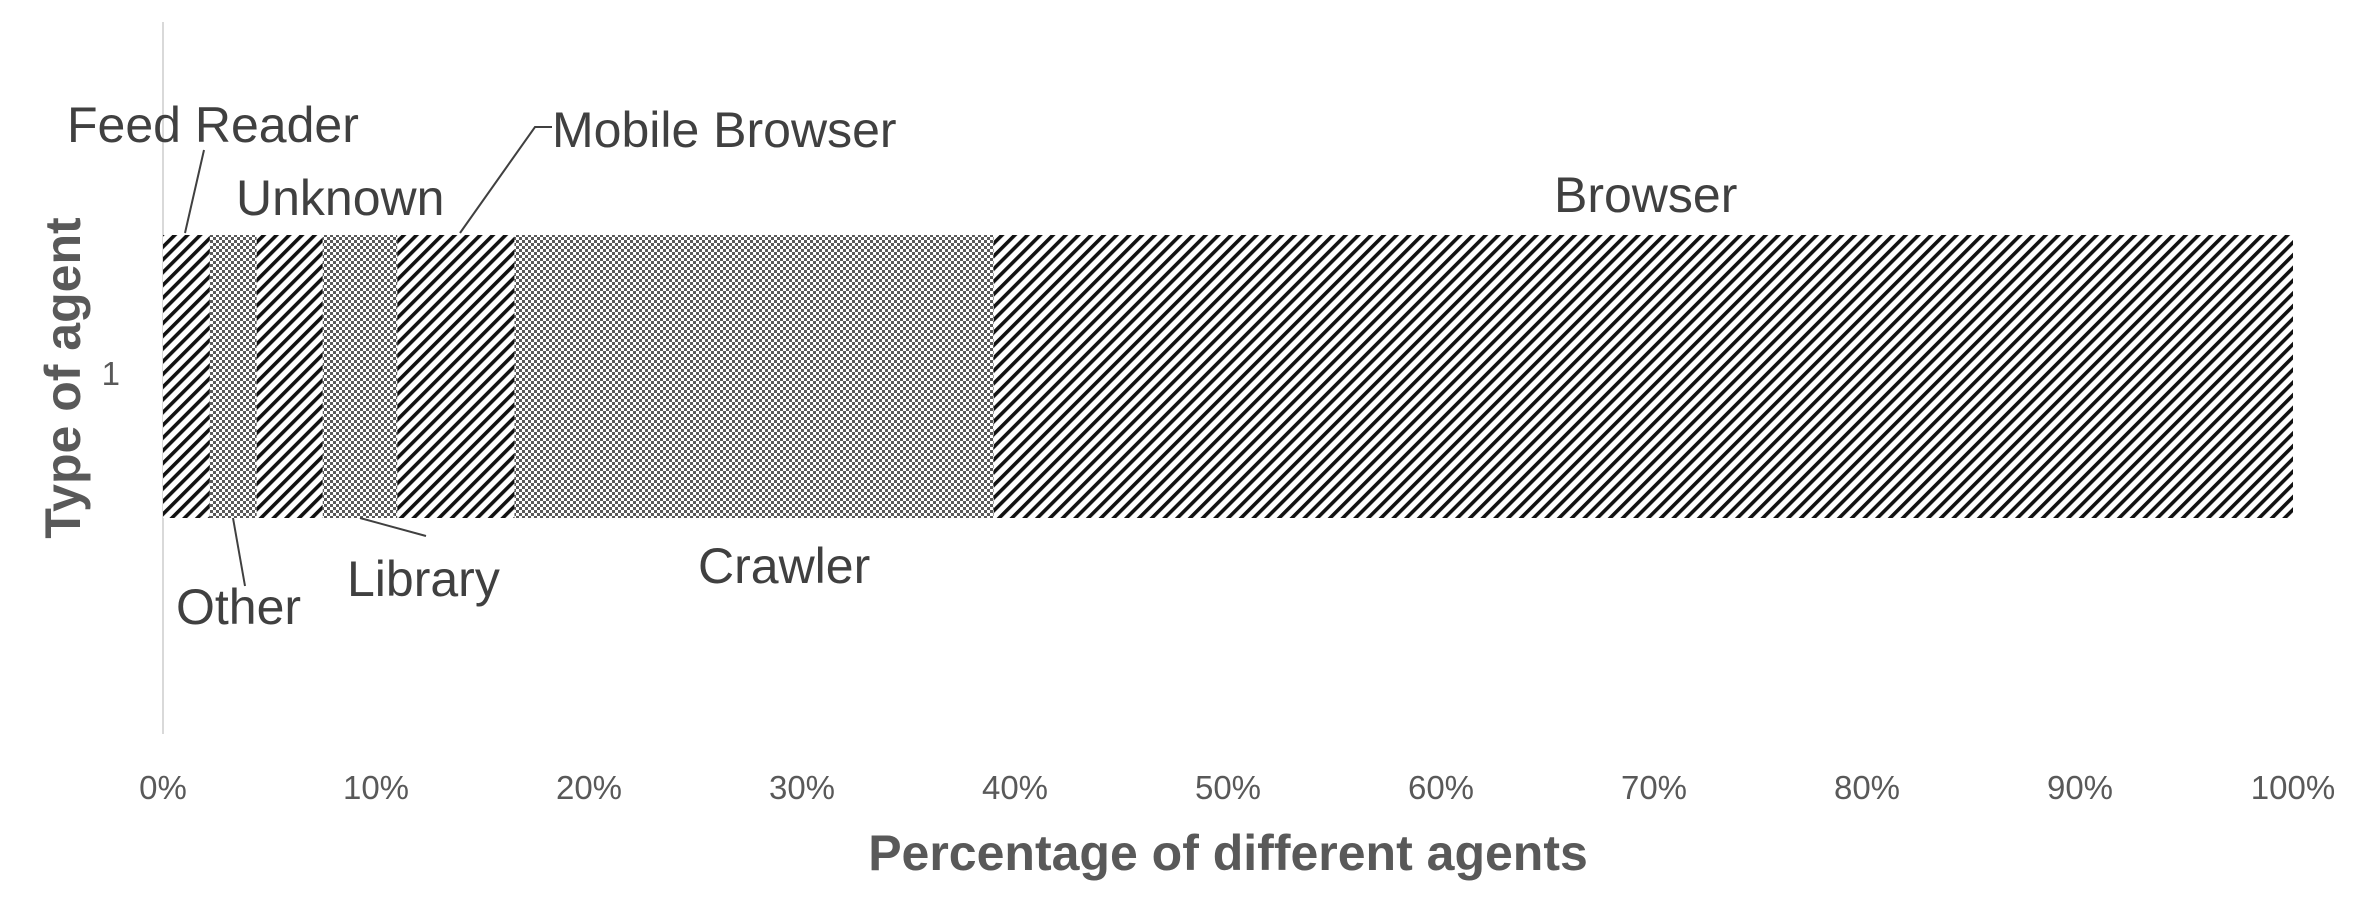 Image resolution: width=2361 pixels, height=912 pixels. I want to click on bar-segment-crawler, so click(754, 376).